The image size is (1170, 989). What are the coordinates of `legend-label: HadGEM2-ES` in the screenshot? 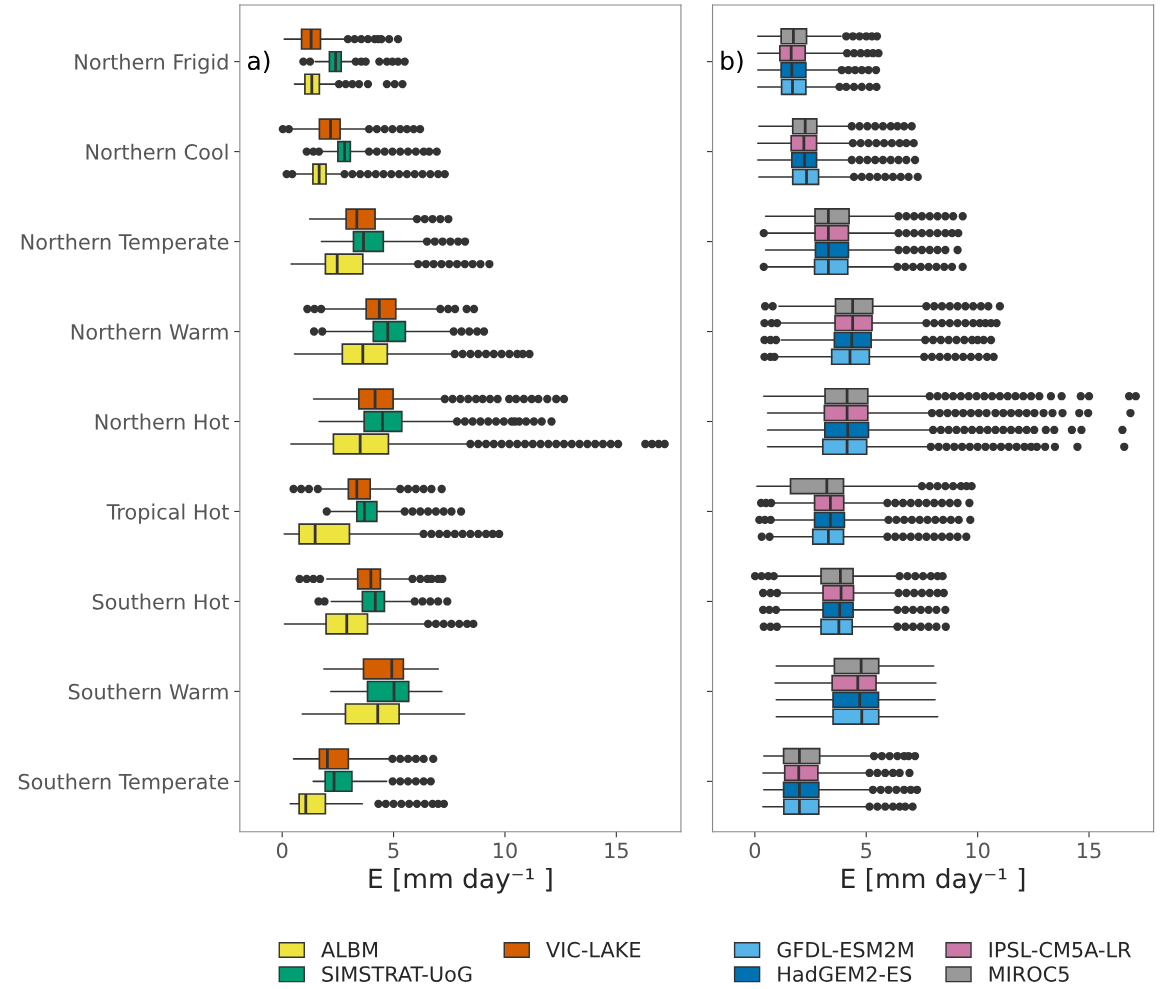 It's located at (845, 973).